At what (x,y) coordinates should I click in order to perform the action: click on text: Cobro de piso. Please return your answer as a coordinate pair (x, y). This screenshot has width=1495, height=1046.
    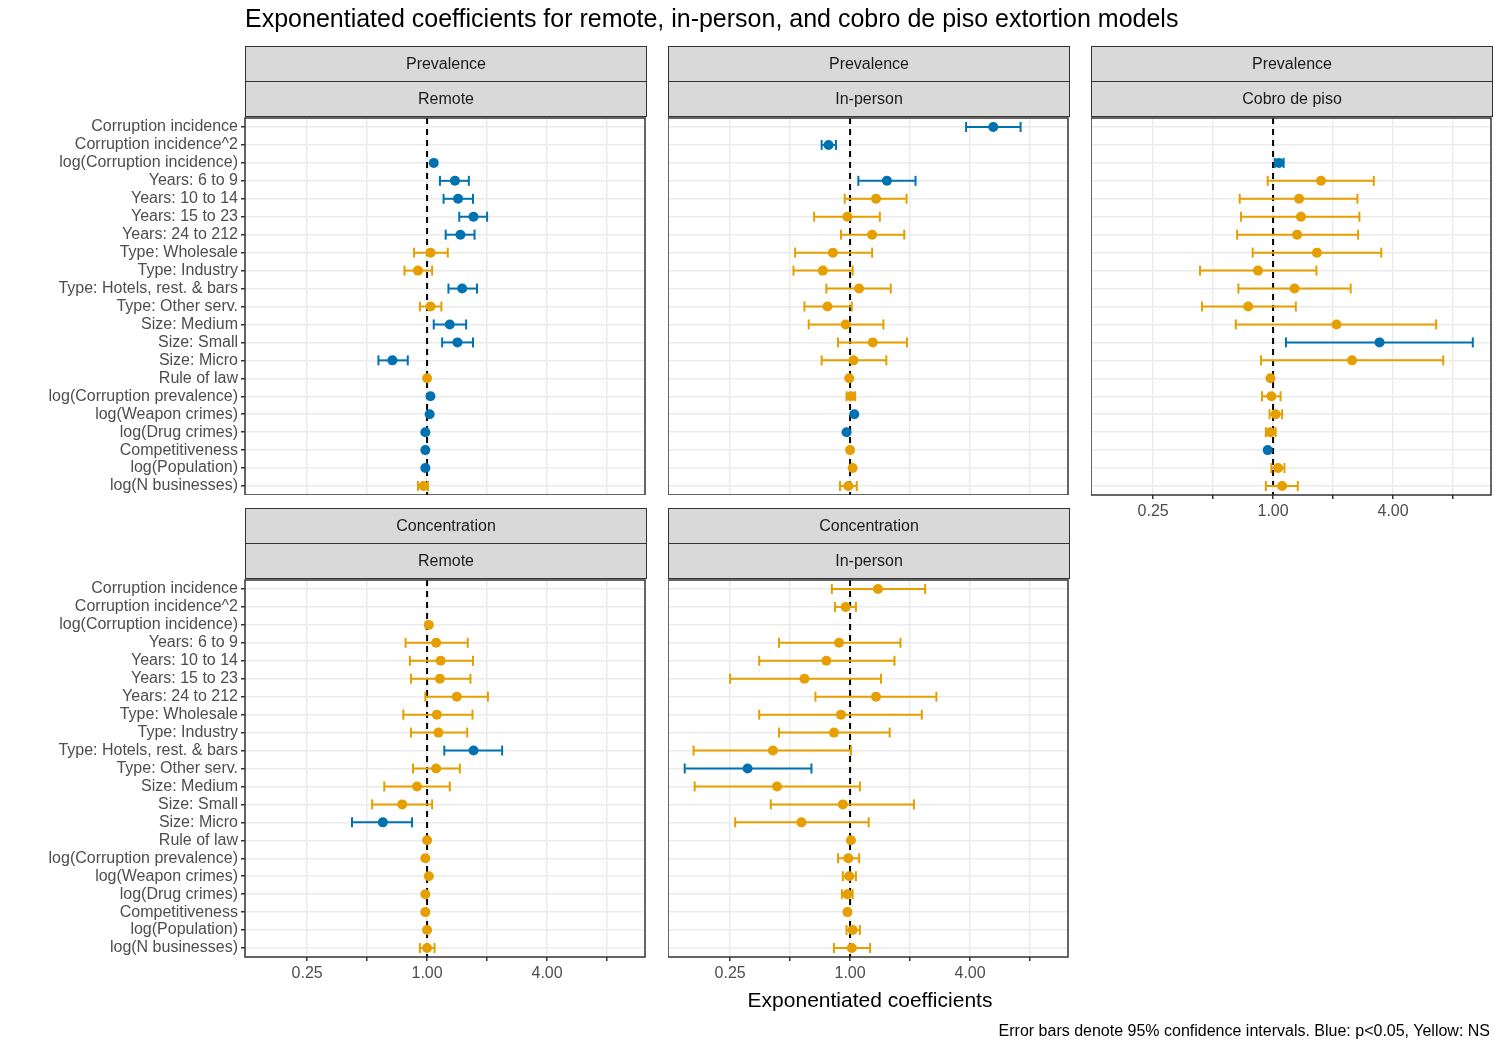
    Looking at the image, I should click on (1292, 99).